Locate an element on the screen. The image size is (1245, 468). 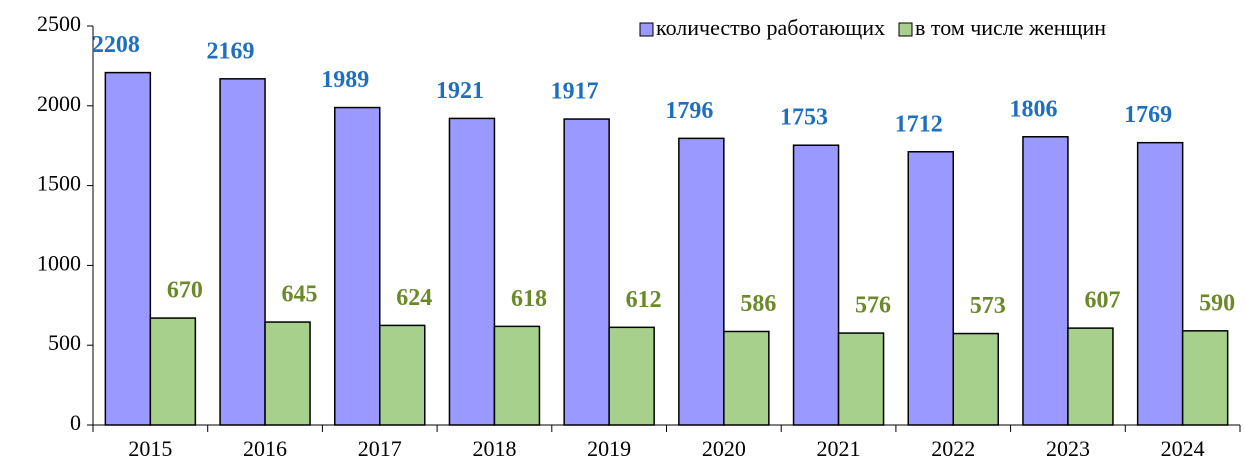
x-tick-label: 2018 is located at coordinates (494, 448).